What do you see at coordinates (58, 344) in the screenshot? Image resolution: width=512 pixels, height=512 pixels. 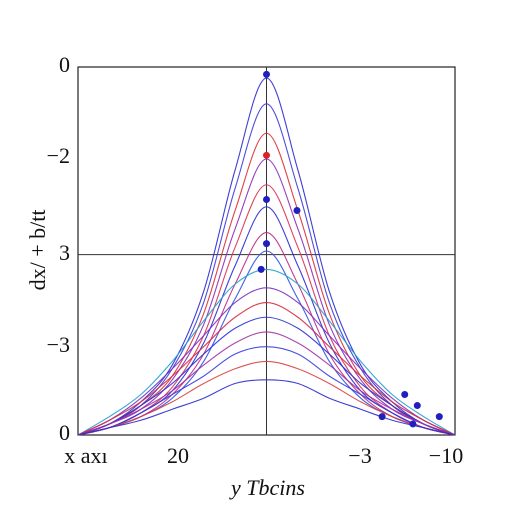 I see `y-tick-label: −3` at bounding box center [58, 344].